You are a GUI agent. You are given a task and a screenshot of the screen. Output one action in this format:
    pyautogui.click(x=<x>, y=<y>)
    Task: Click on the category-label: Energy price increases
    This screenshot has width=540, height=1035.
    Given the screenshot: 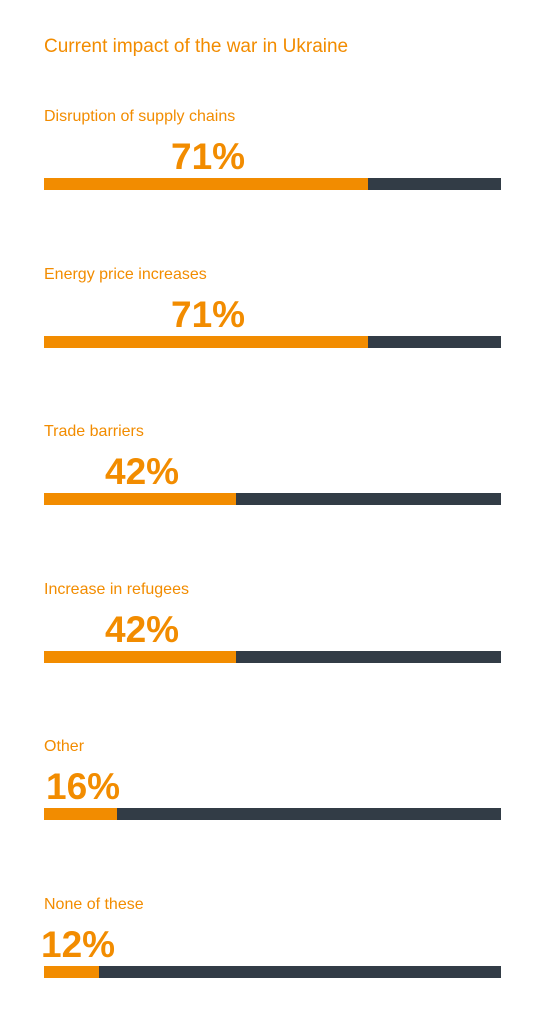 What is the action you would take?
    pyautogui.click(x=125, y=274)
    